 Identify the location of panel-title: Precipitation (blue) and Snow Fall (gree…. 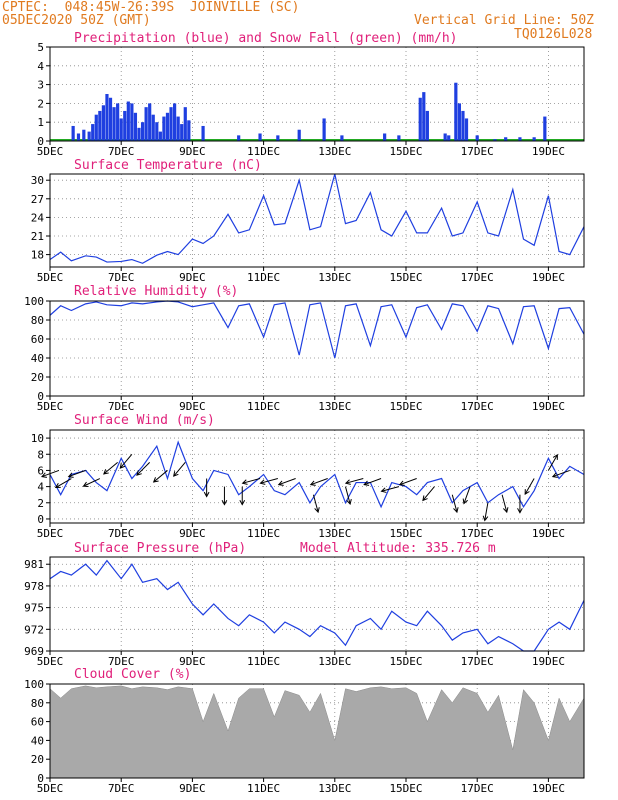
(266, 38).